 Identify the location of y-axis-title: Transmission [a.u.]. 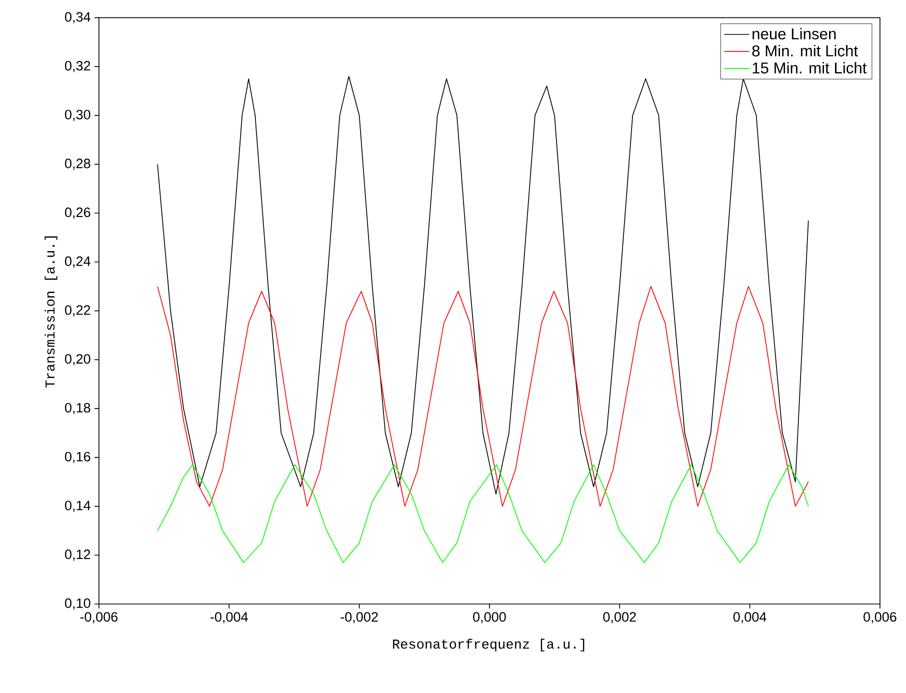
(51, 312).